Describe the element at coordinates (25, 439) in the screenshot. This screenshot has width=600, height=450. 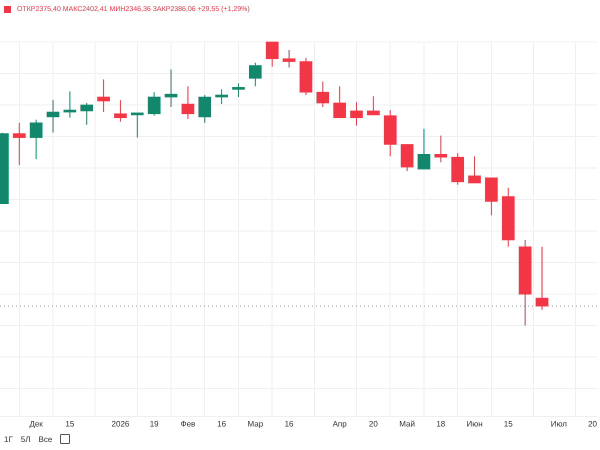
I see `text: 5Л` at that location.